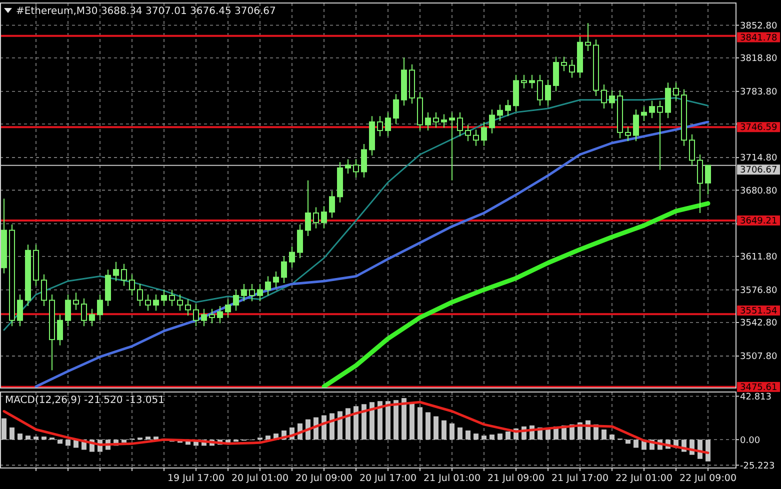 The height and width of the screenshot is (489, 781). What do you see at coordinates (750, 441) in the screenshot?
I see `y-tick-label: 0.00` at bounding box center [750, 441].